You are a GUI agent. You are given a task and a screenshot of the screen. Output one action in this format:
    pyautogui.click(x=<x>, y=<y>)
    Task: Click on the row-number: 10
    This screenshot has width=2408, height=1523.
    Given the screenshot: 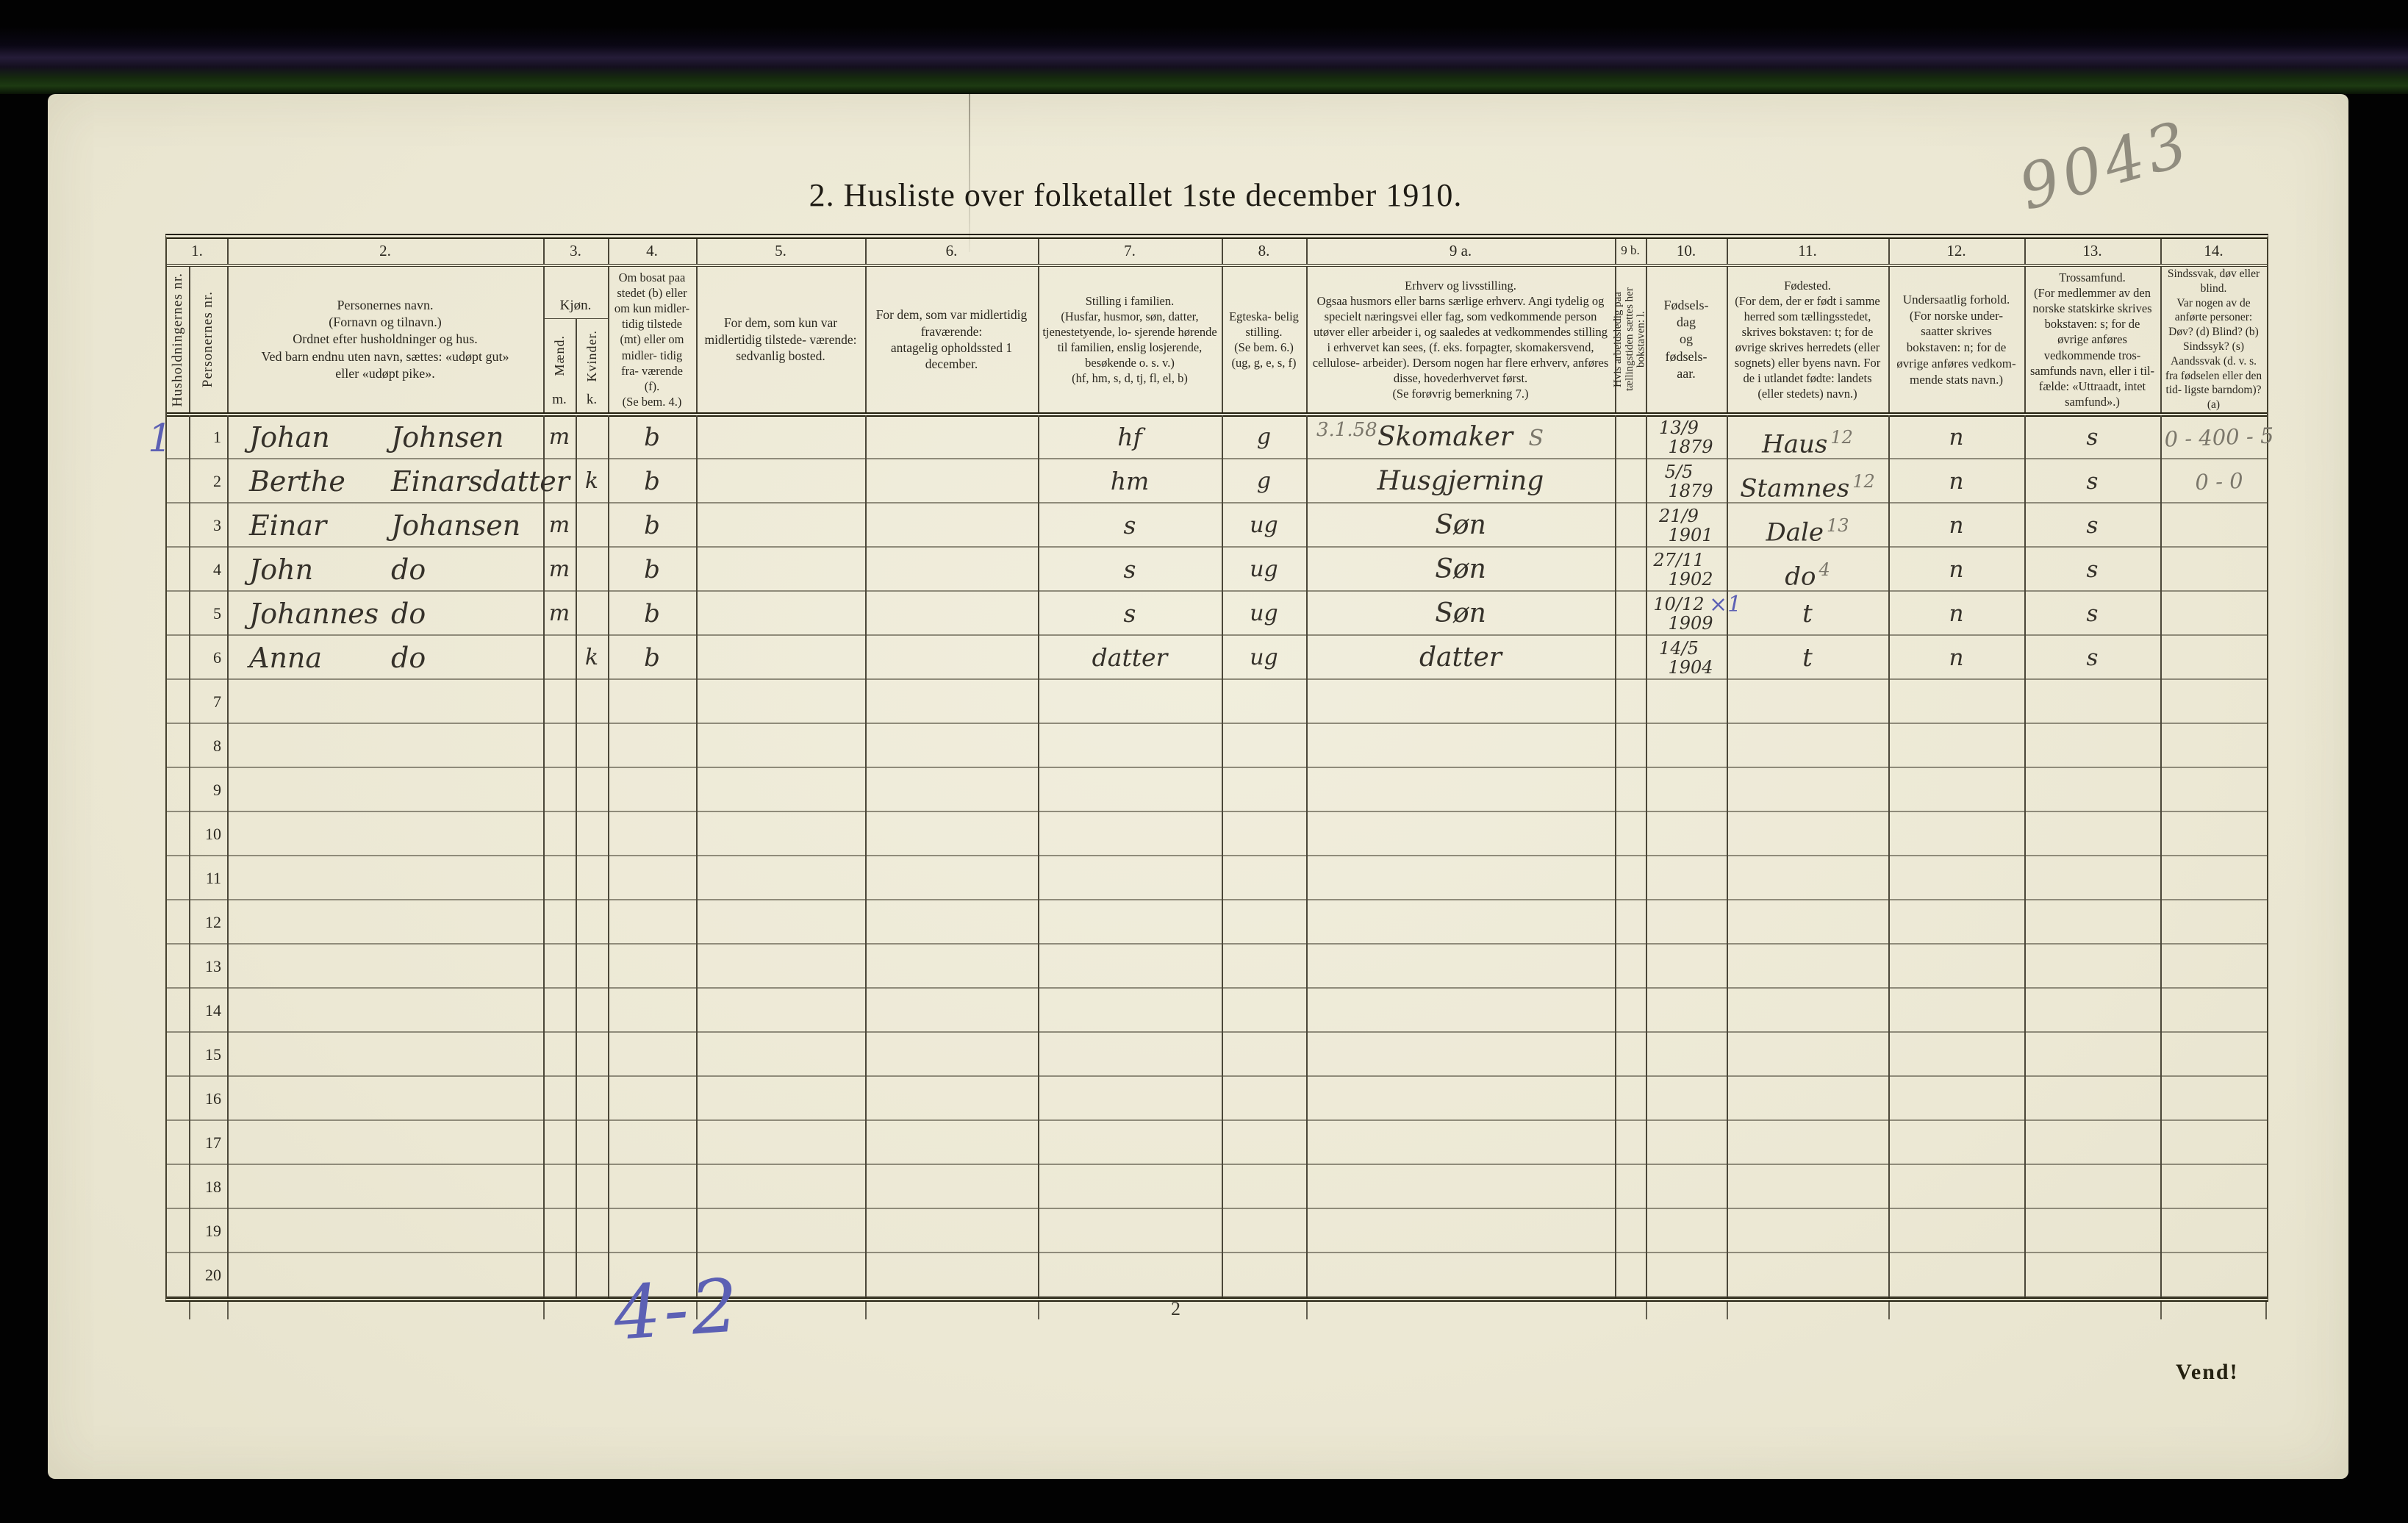 What is the action you would take?
    pyautogui.click(x=213, y=834)
    